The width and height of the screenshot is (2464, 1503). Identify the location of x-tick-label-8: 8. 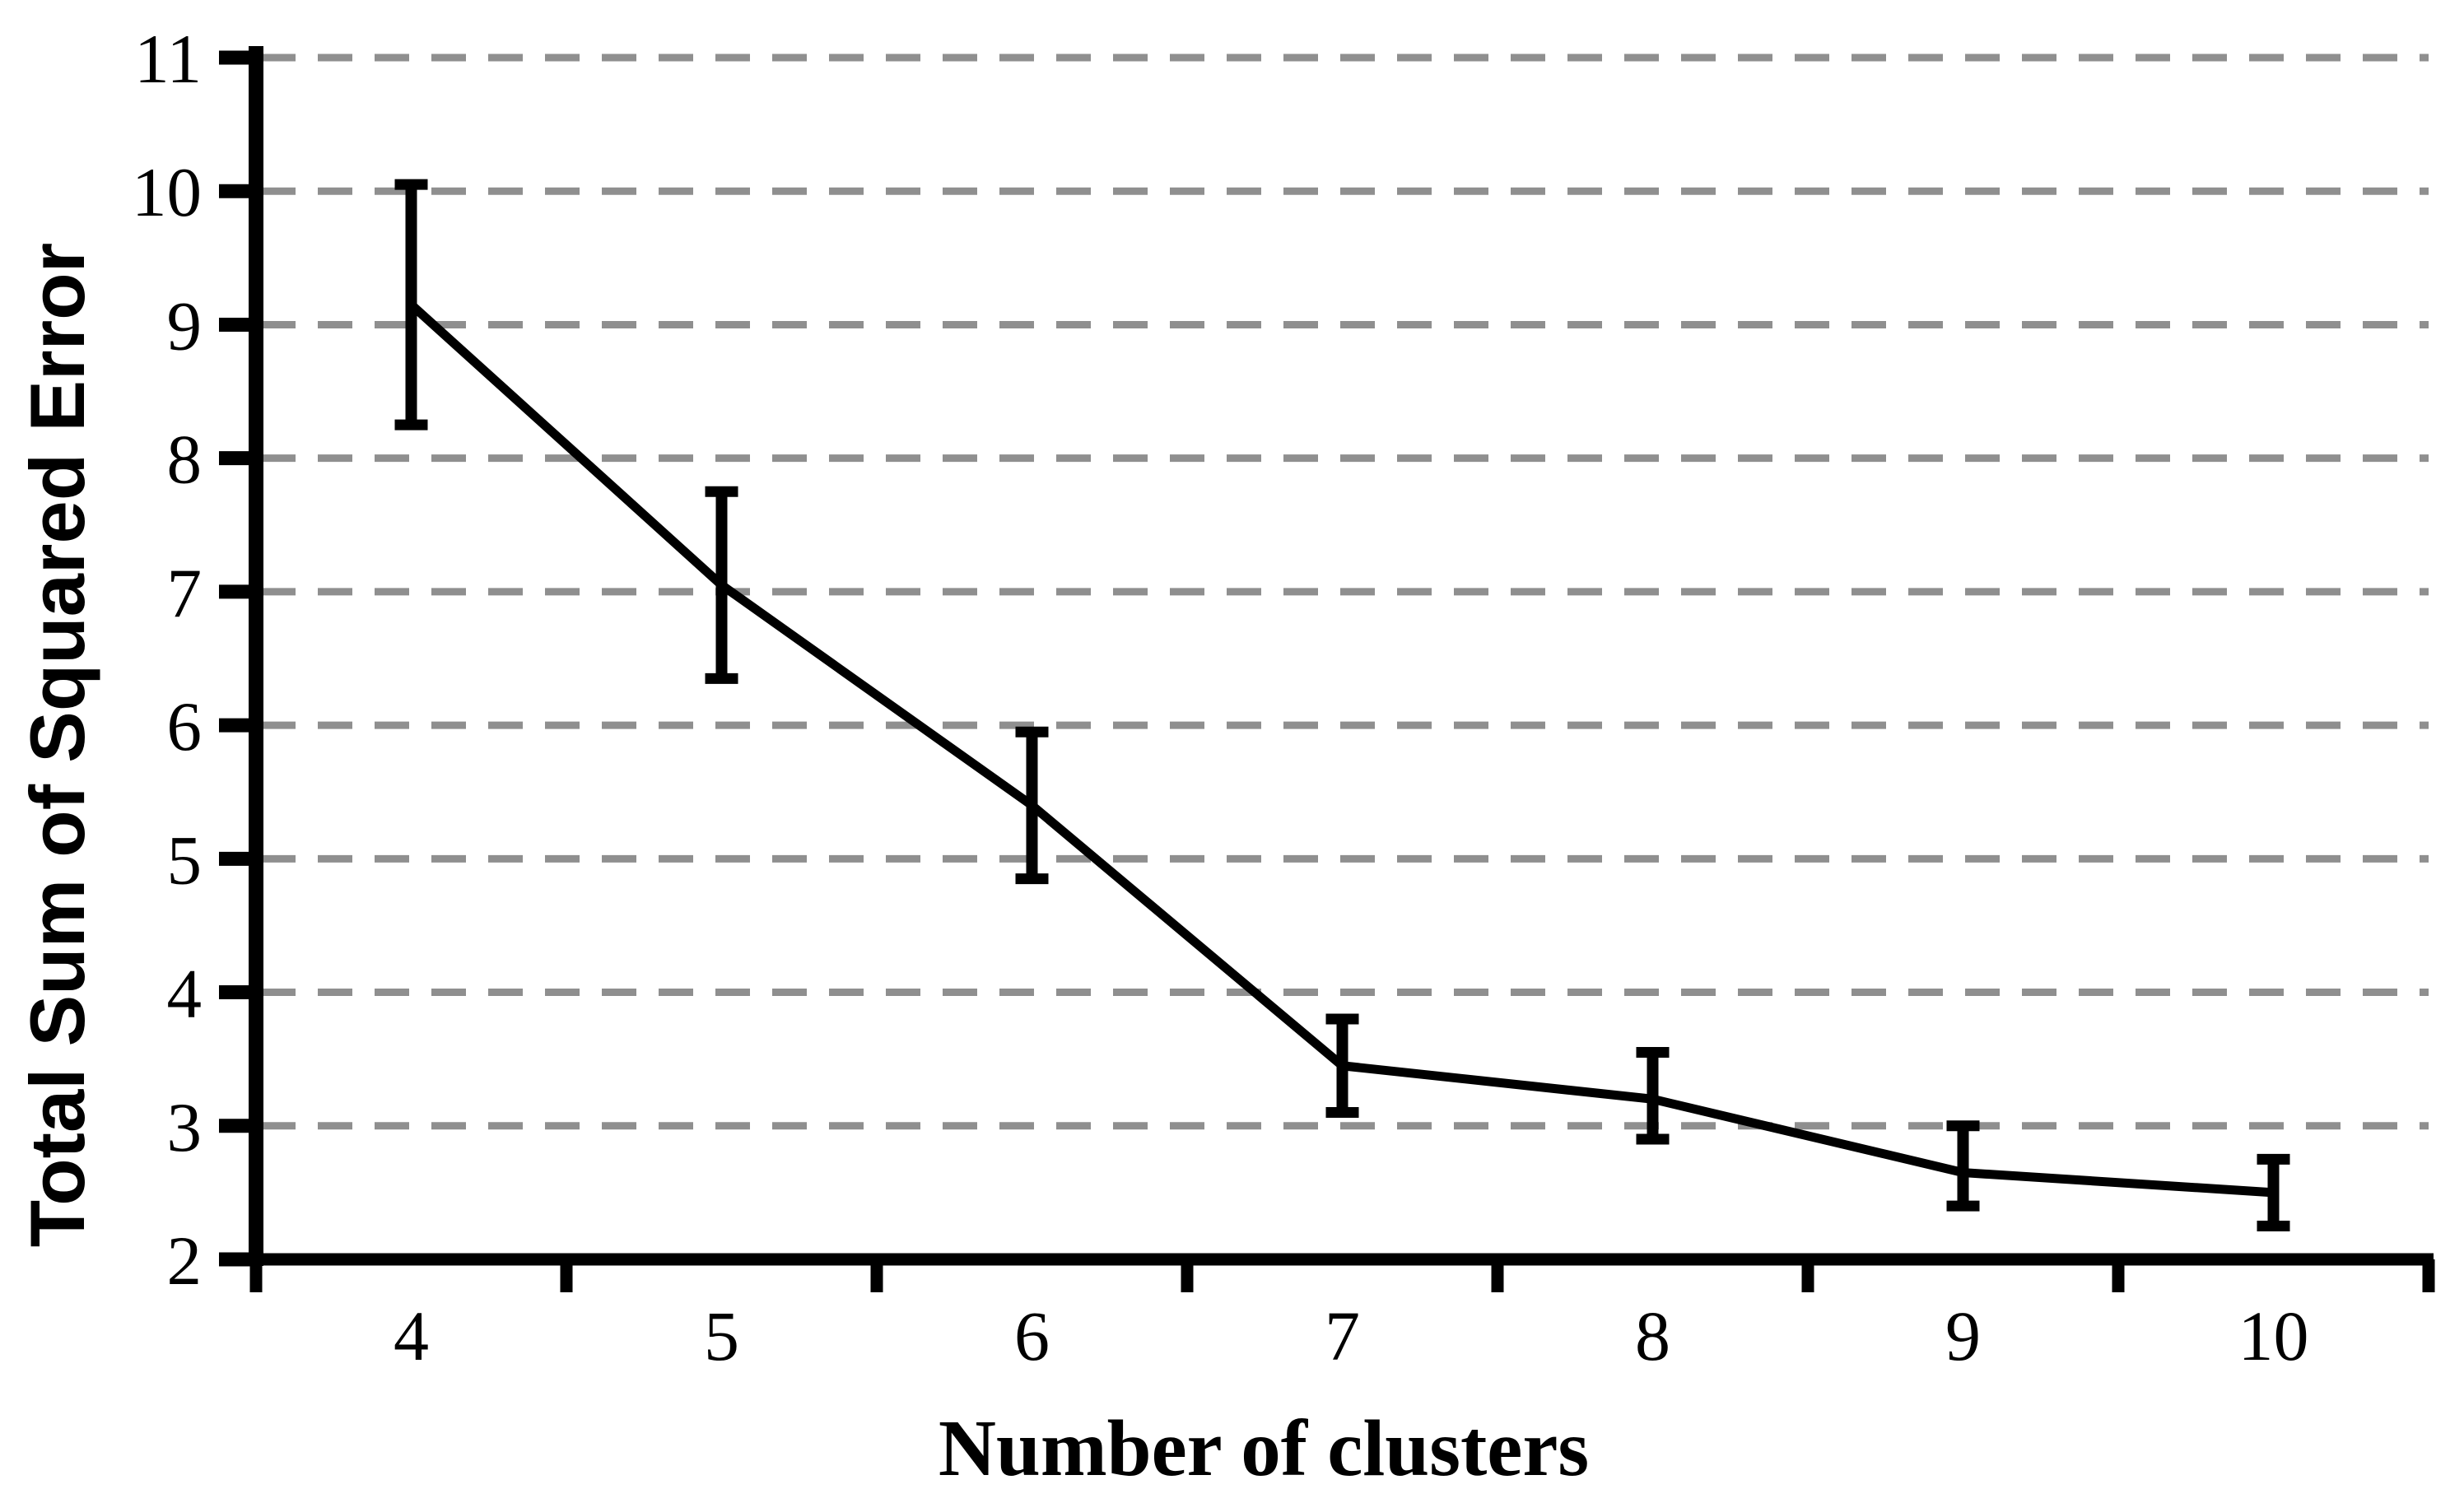
(1652, 1335).